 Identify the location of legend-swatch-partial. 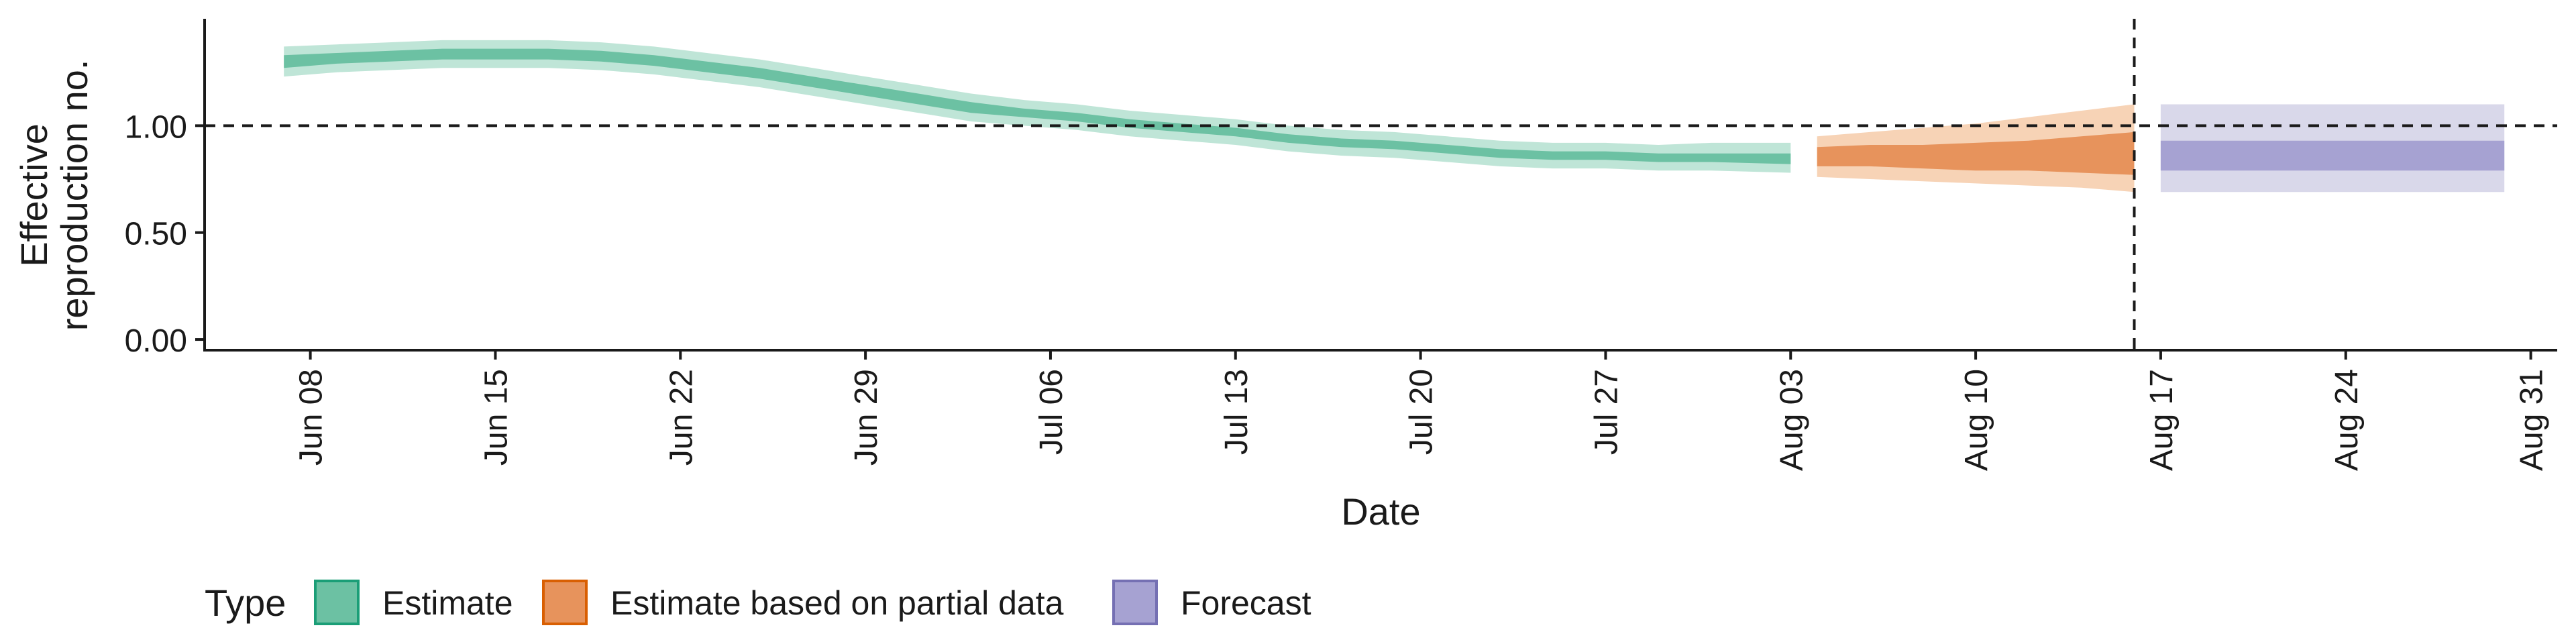
(565, 602).